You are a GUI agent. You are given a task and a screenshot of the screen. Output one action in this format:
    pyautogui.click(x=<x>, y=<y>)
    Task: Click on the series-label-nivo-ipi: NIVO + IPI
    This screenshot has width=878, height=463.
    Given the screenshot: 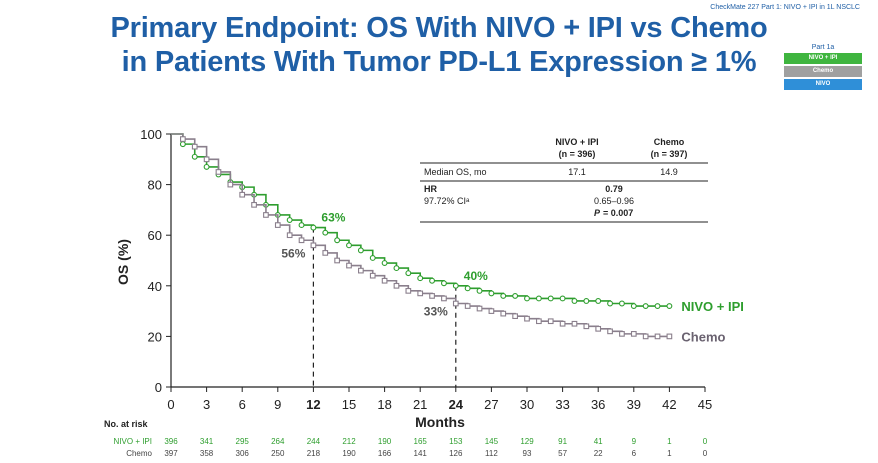 What is the action you would take?
    pyautogui.click(x=712, y=306)
    